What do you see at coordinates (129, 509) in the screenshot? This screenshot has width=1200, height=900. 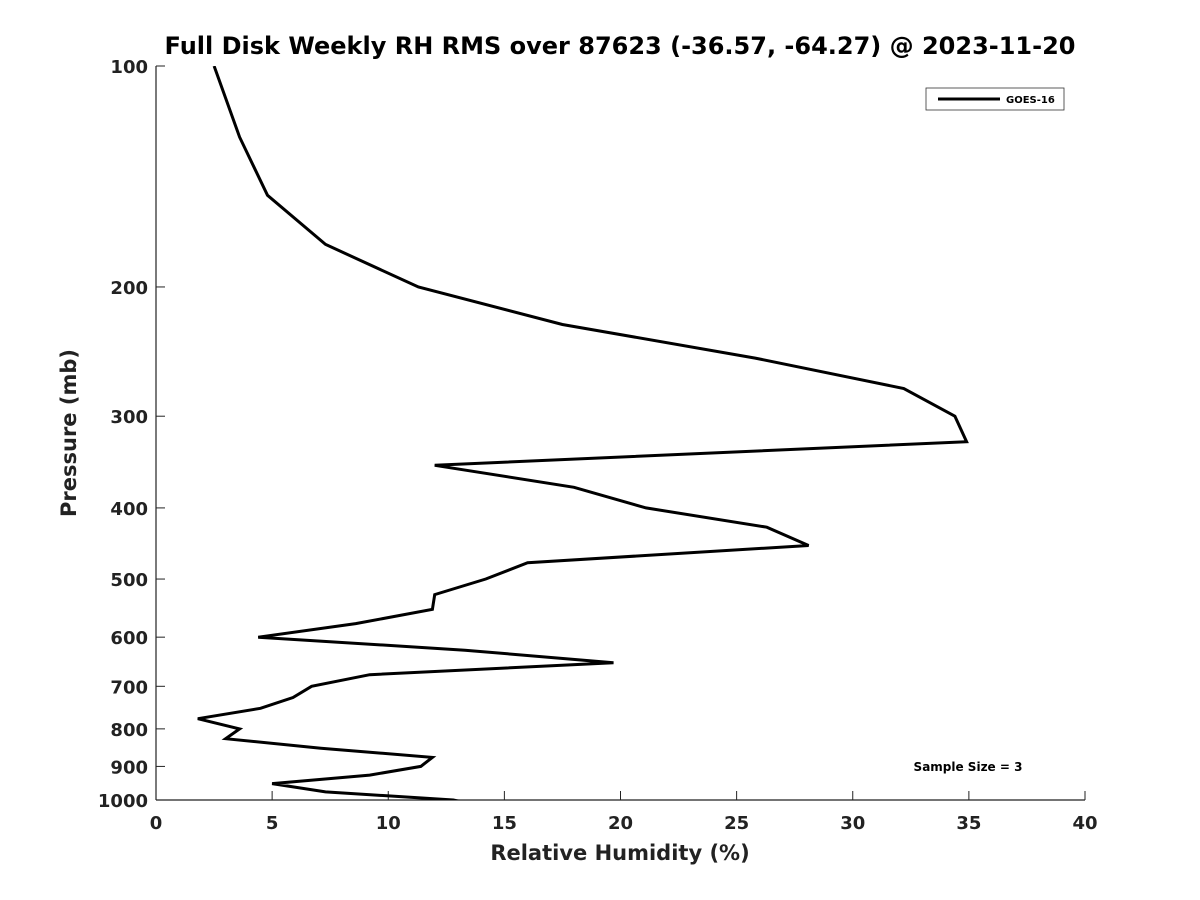 I see `y-tick-label: 400` at bounding box center [129, 509].